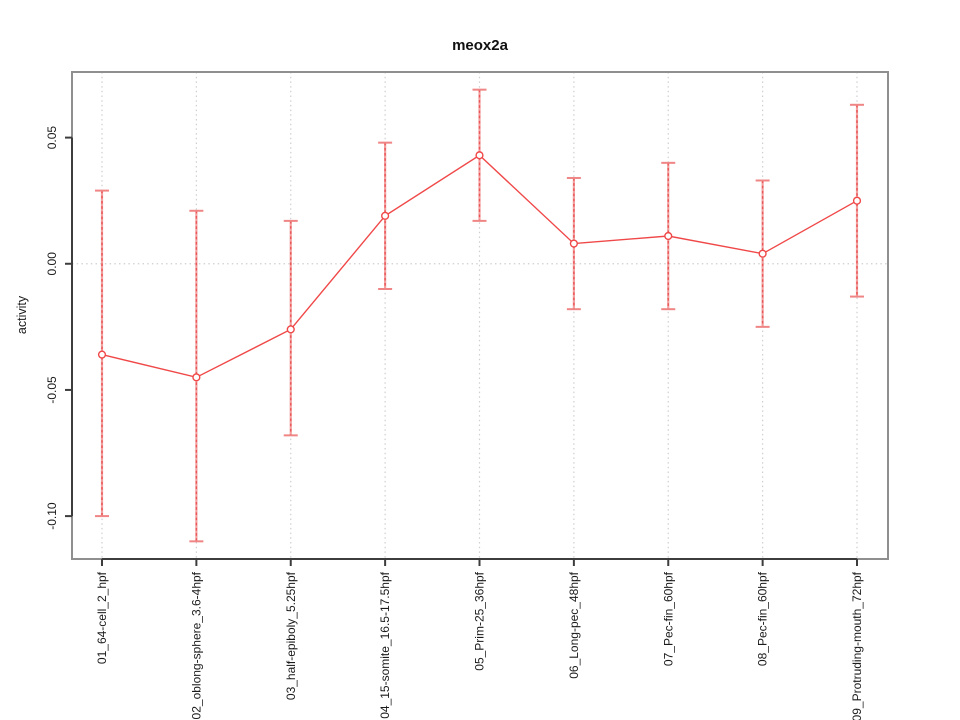 This screenshot has height=720, width=960. Describe the element at coordinates (480, 620) in the screenshot. I see `x-tick-label: 05_Prim-25_36hpf` at that location.